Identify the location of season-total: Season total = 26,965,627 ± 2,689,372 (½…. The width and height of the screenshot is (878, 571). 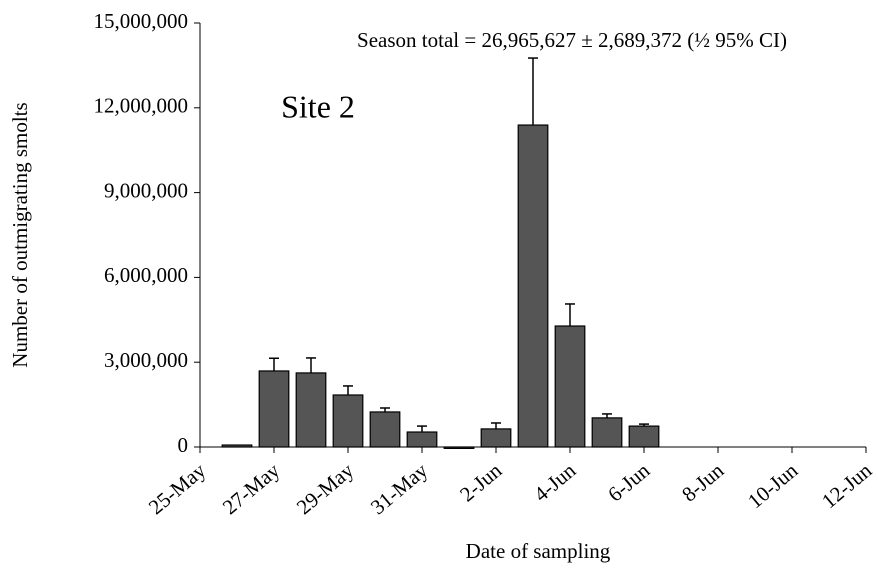
(572, 40).